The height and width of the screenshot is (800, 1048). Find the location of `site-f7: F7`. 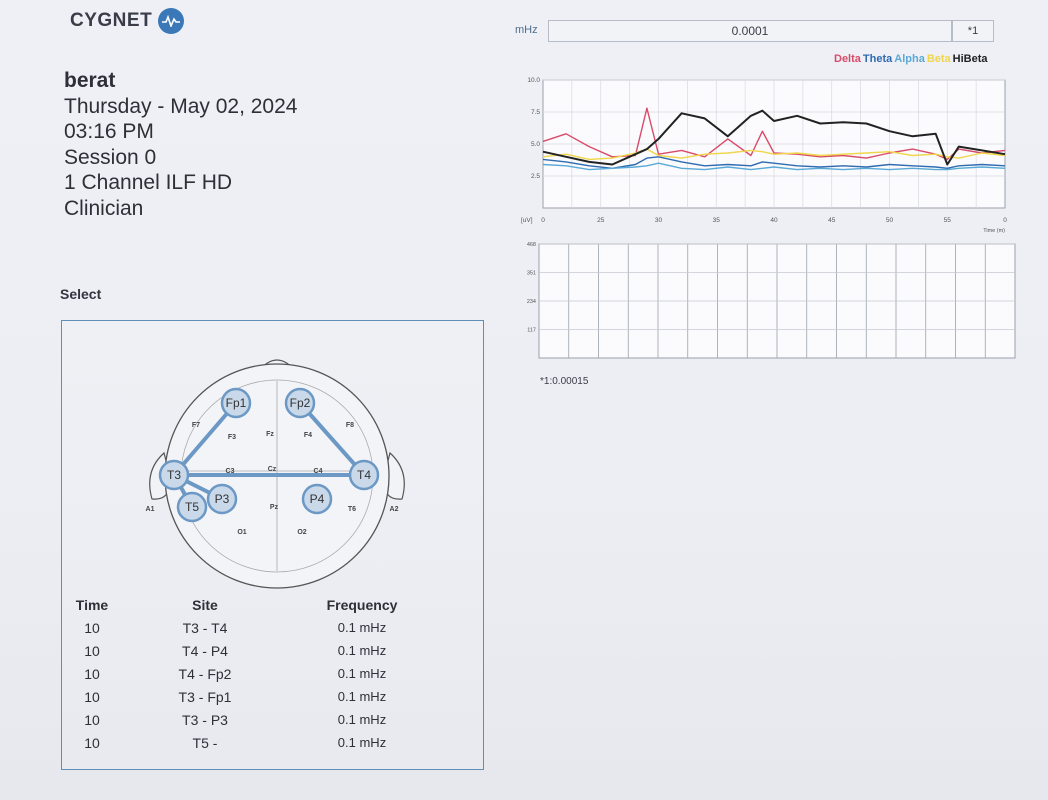

site-f7: F7 is located at coordinates (196, 425).